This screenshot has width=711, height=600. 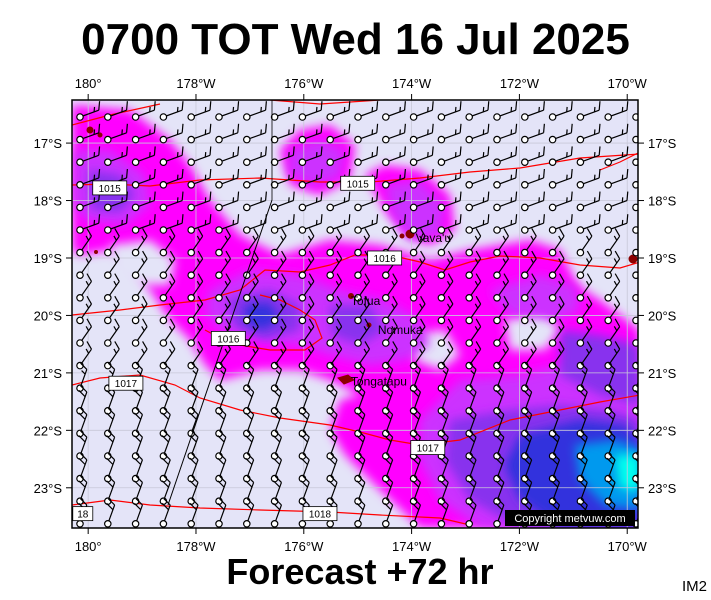 I want to click on lat-label-right: 21°S, so click(x=662, y=373).